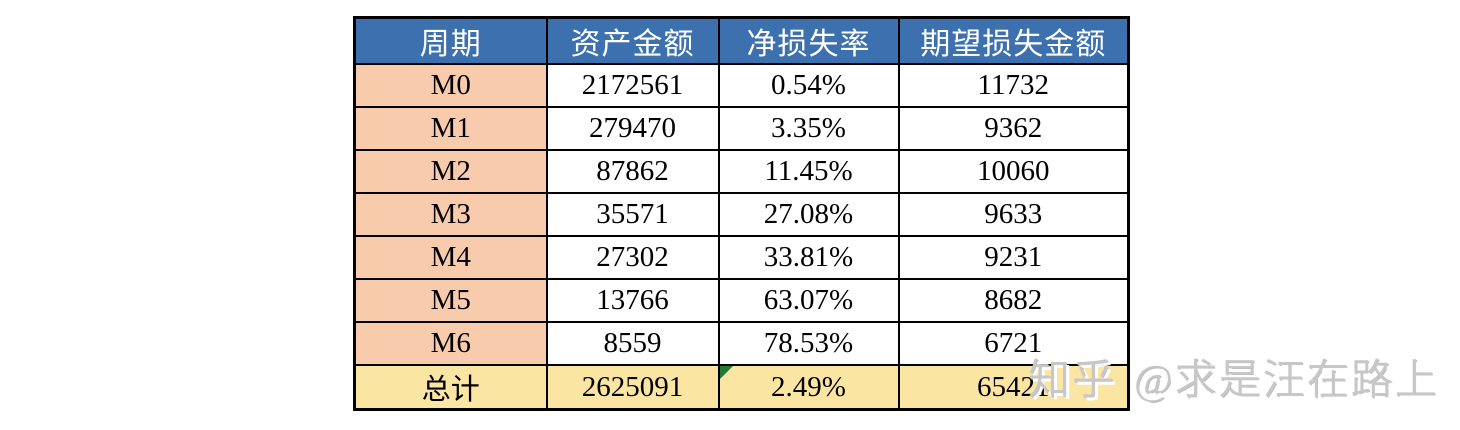 The width and height of the screenshot is (1460, 430). What do you see at coordinates (808, 300) in the screenshot?
I see `loss-rate-cell: 63.07%` at bounding box center [808, 300].